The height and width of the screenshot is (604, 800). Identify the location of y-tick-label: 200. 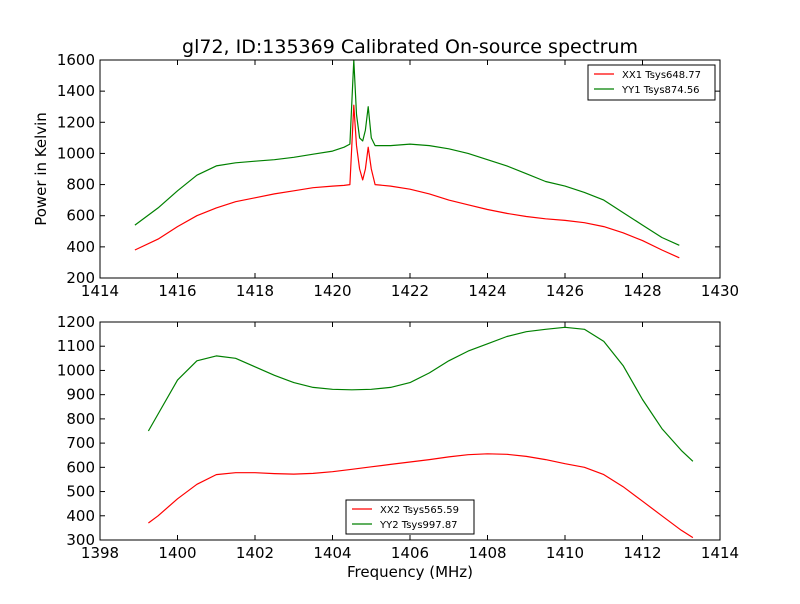
(80, 278).